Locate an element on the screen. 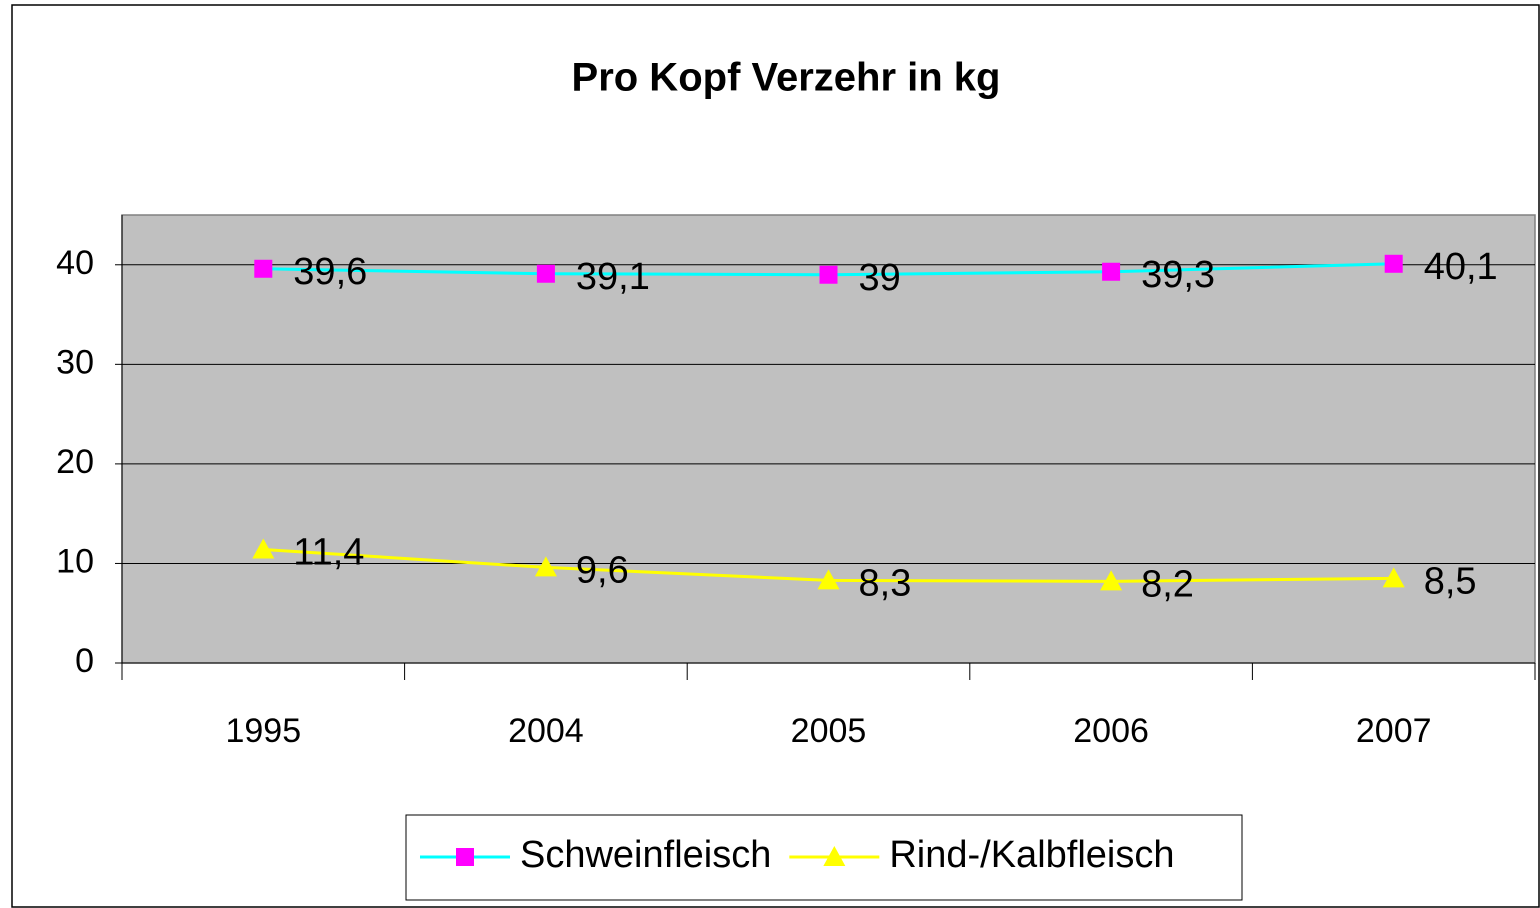  data-label: 40,1 is located at coordinates (1461, 267).